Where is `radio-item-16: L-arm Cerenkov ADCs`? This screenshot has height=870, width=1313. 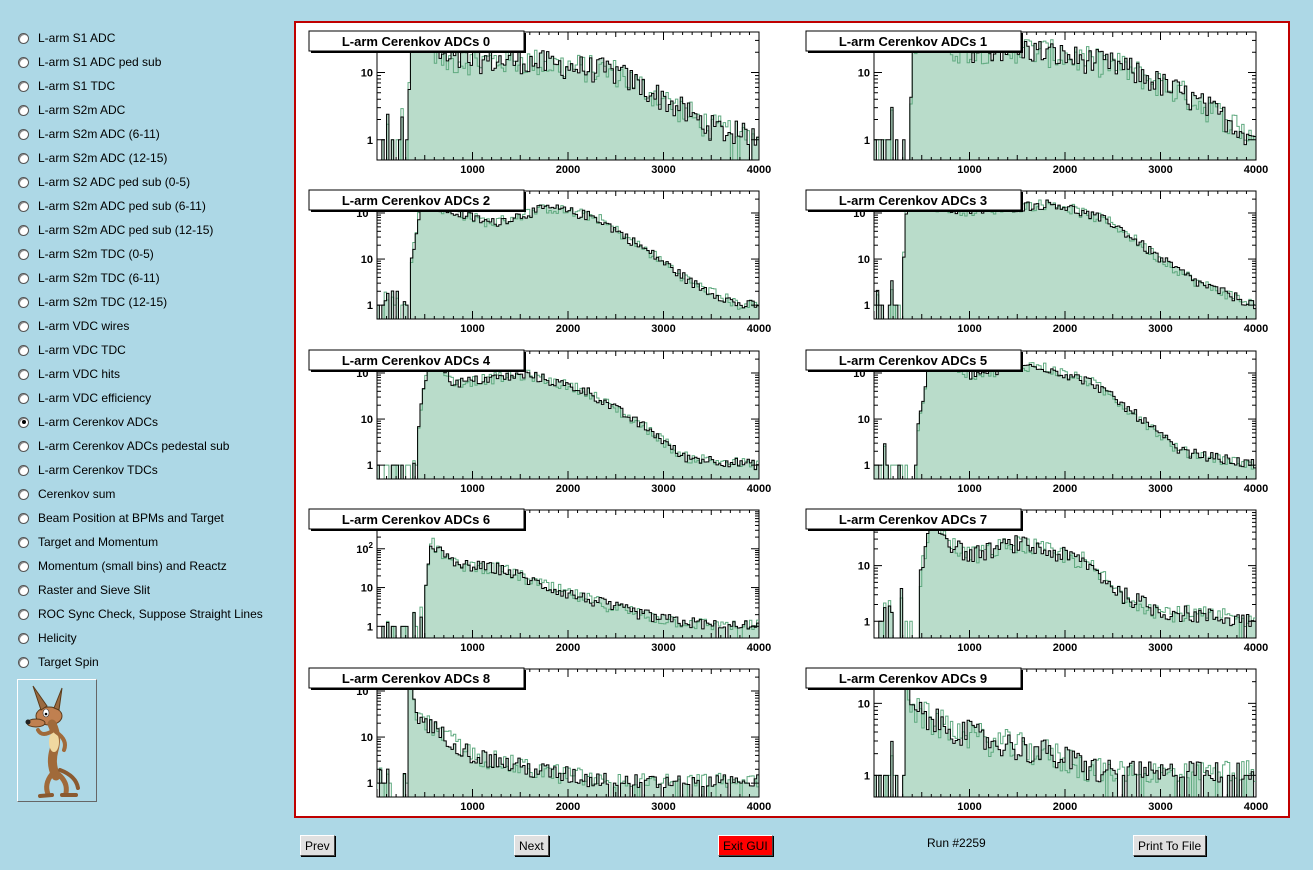
radio-item-16: L-arm Cerenkov ADCs is located at coordinates (88, 422).